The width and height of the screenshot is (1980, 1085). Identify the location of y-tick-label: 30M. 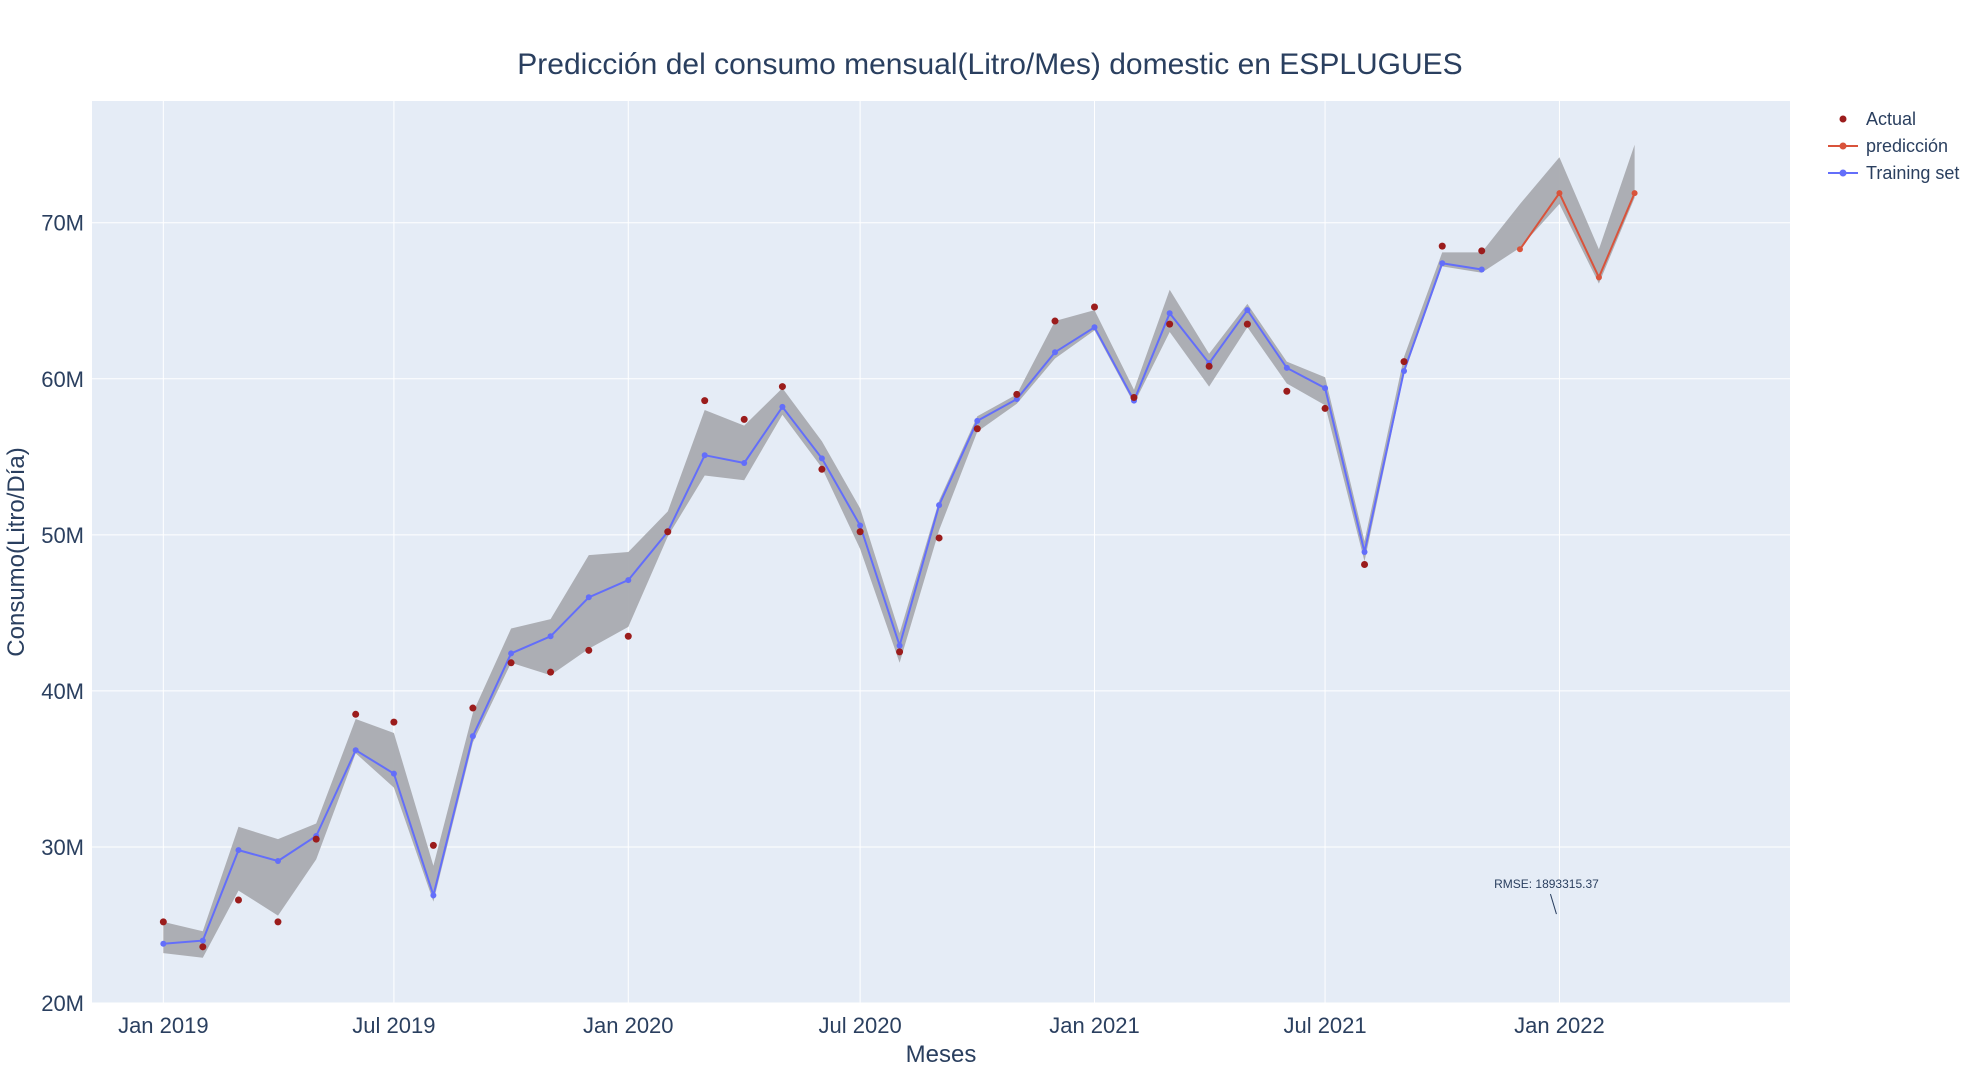
(62, 847).